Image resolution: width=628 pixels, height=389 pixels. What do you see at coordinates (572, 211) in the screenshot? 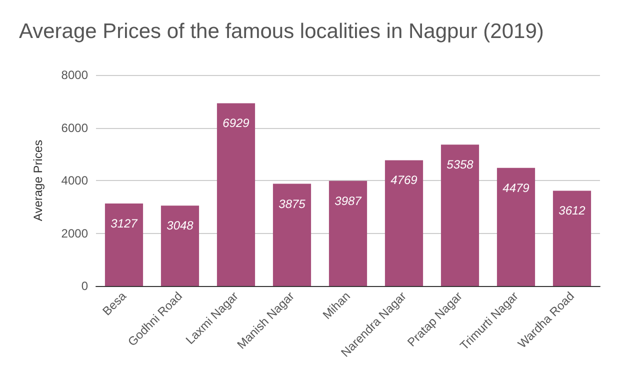
I see `data-label: 3612` at bounding box center [572, 211].